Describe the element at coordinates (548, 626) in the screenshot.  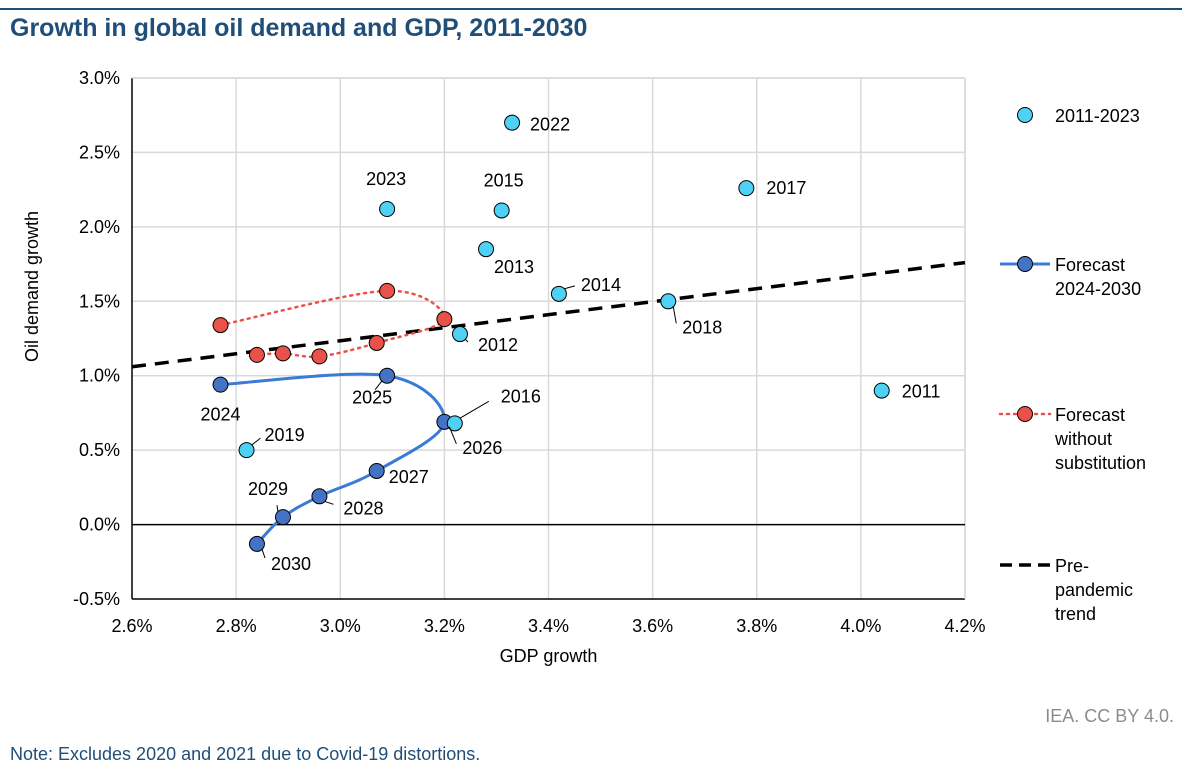
I see `x-tick-label: 3.4%` at that location.